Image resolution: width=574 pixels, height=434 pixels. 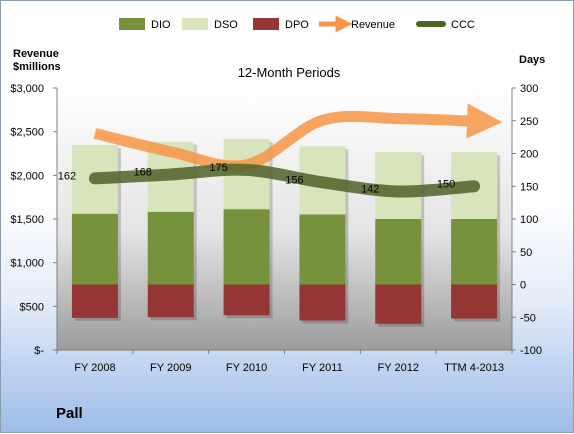 I want to click on right-tick-label: 100, so click(x=529, y=220).